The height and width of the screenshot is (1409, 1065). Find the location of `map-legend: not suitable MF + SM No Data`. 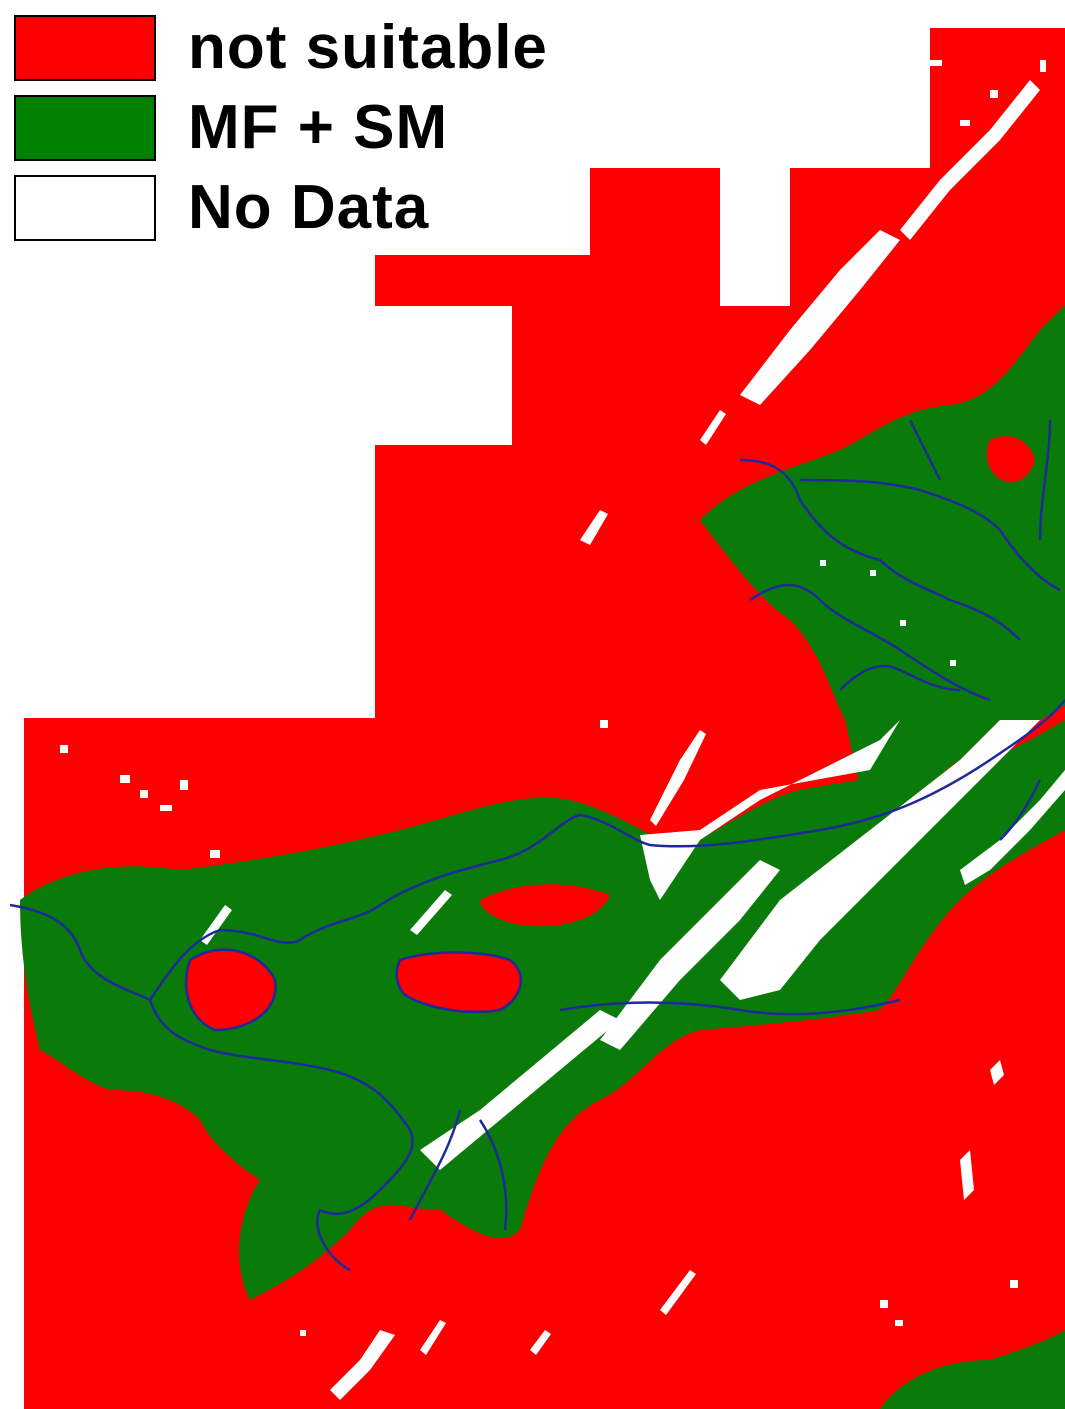

map-legend: not suitable MF + SM No Data is located at coordinates (281, 128).